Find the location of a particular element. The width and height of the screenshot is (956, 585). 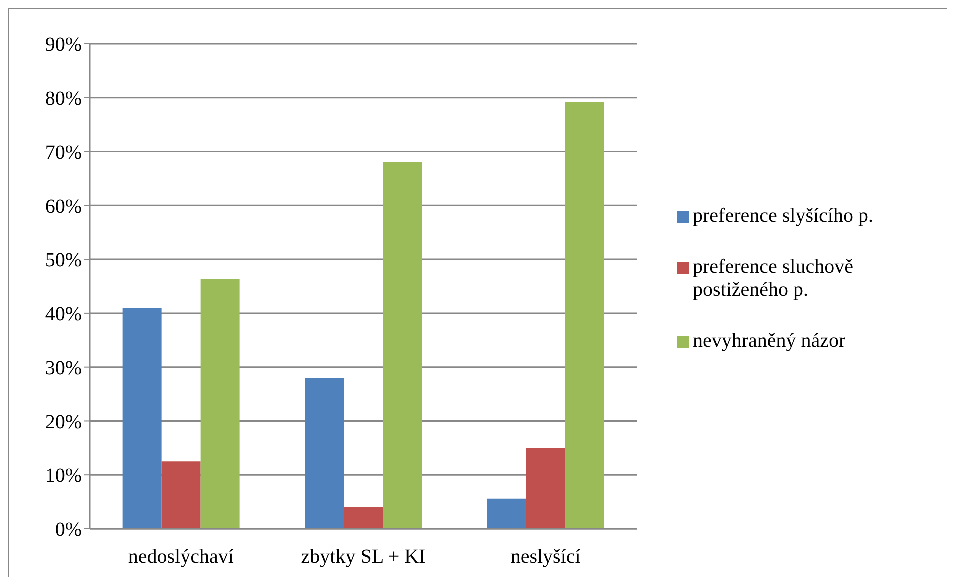

y-tick-label: 50% is located at coordinates (63, 261).